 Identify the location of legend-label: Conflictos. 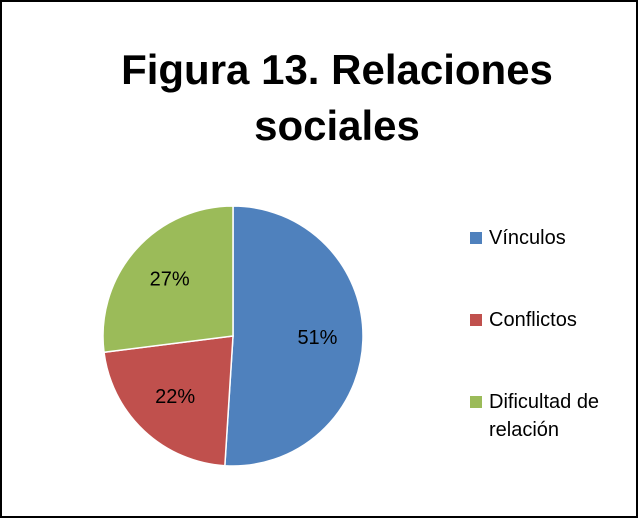
(533, 320).